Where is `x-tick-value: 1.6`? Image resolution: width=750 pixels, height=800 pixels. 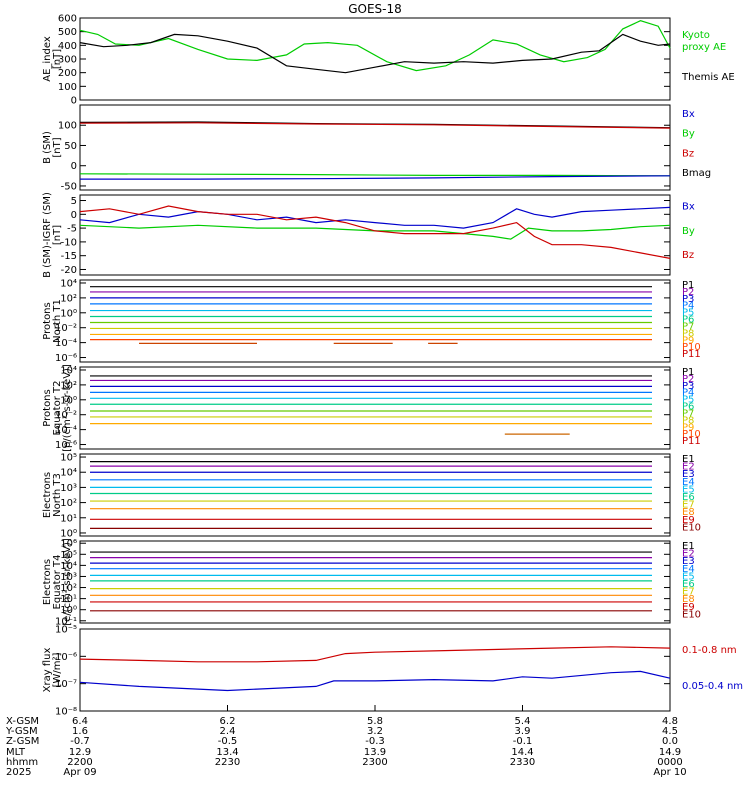 x-tick-value: 1.6 is located at coordinates (80, 731).